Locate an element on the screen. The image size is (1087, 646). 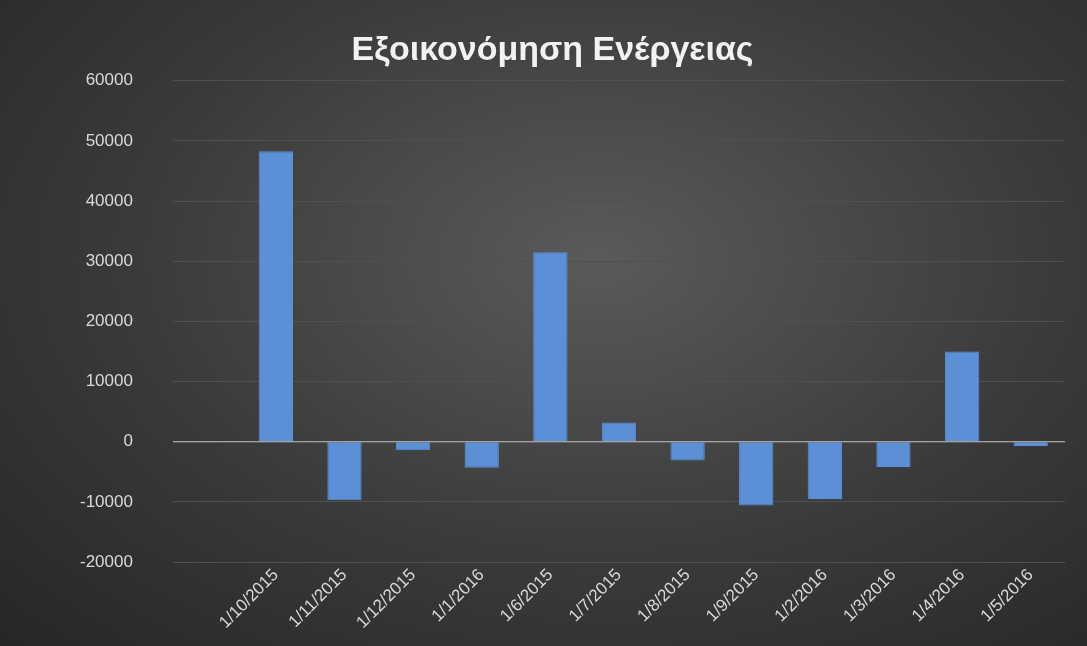
y-tick-label: -20000 is located at coordinates (106, 561).